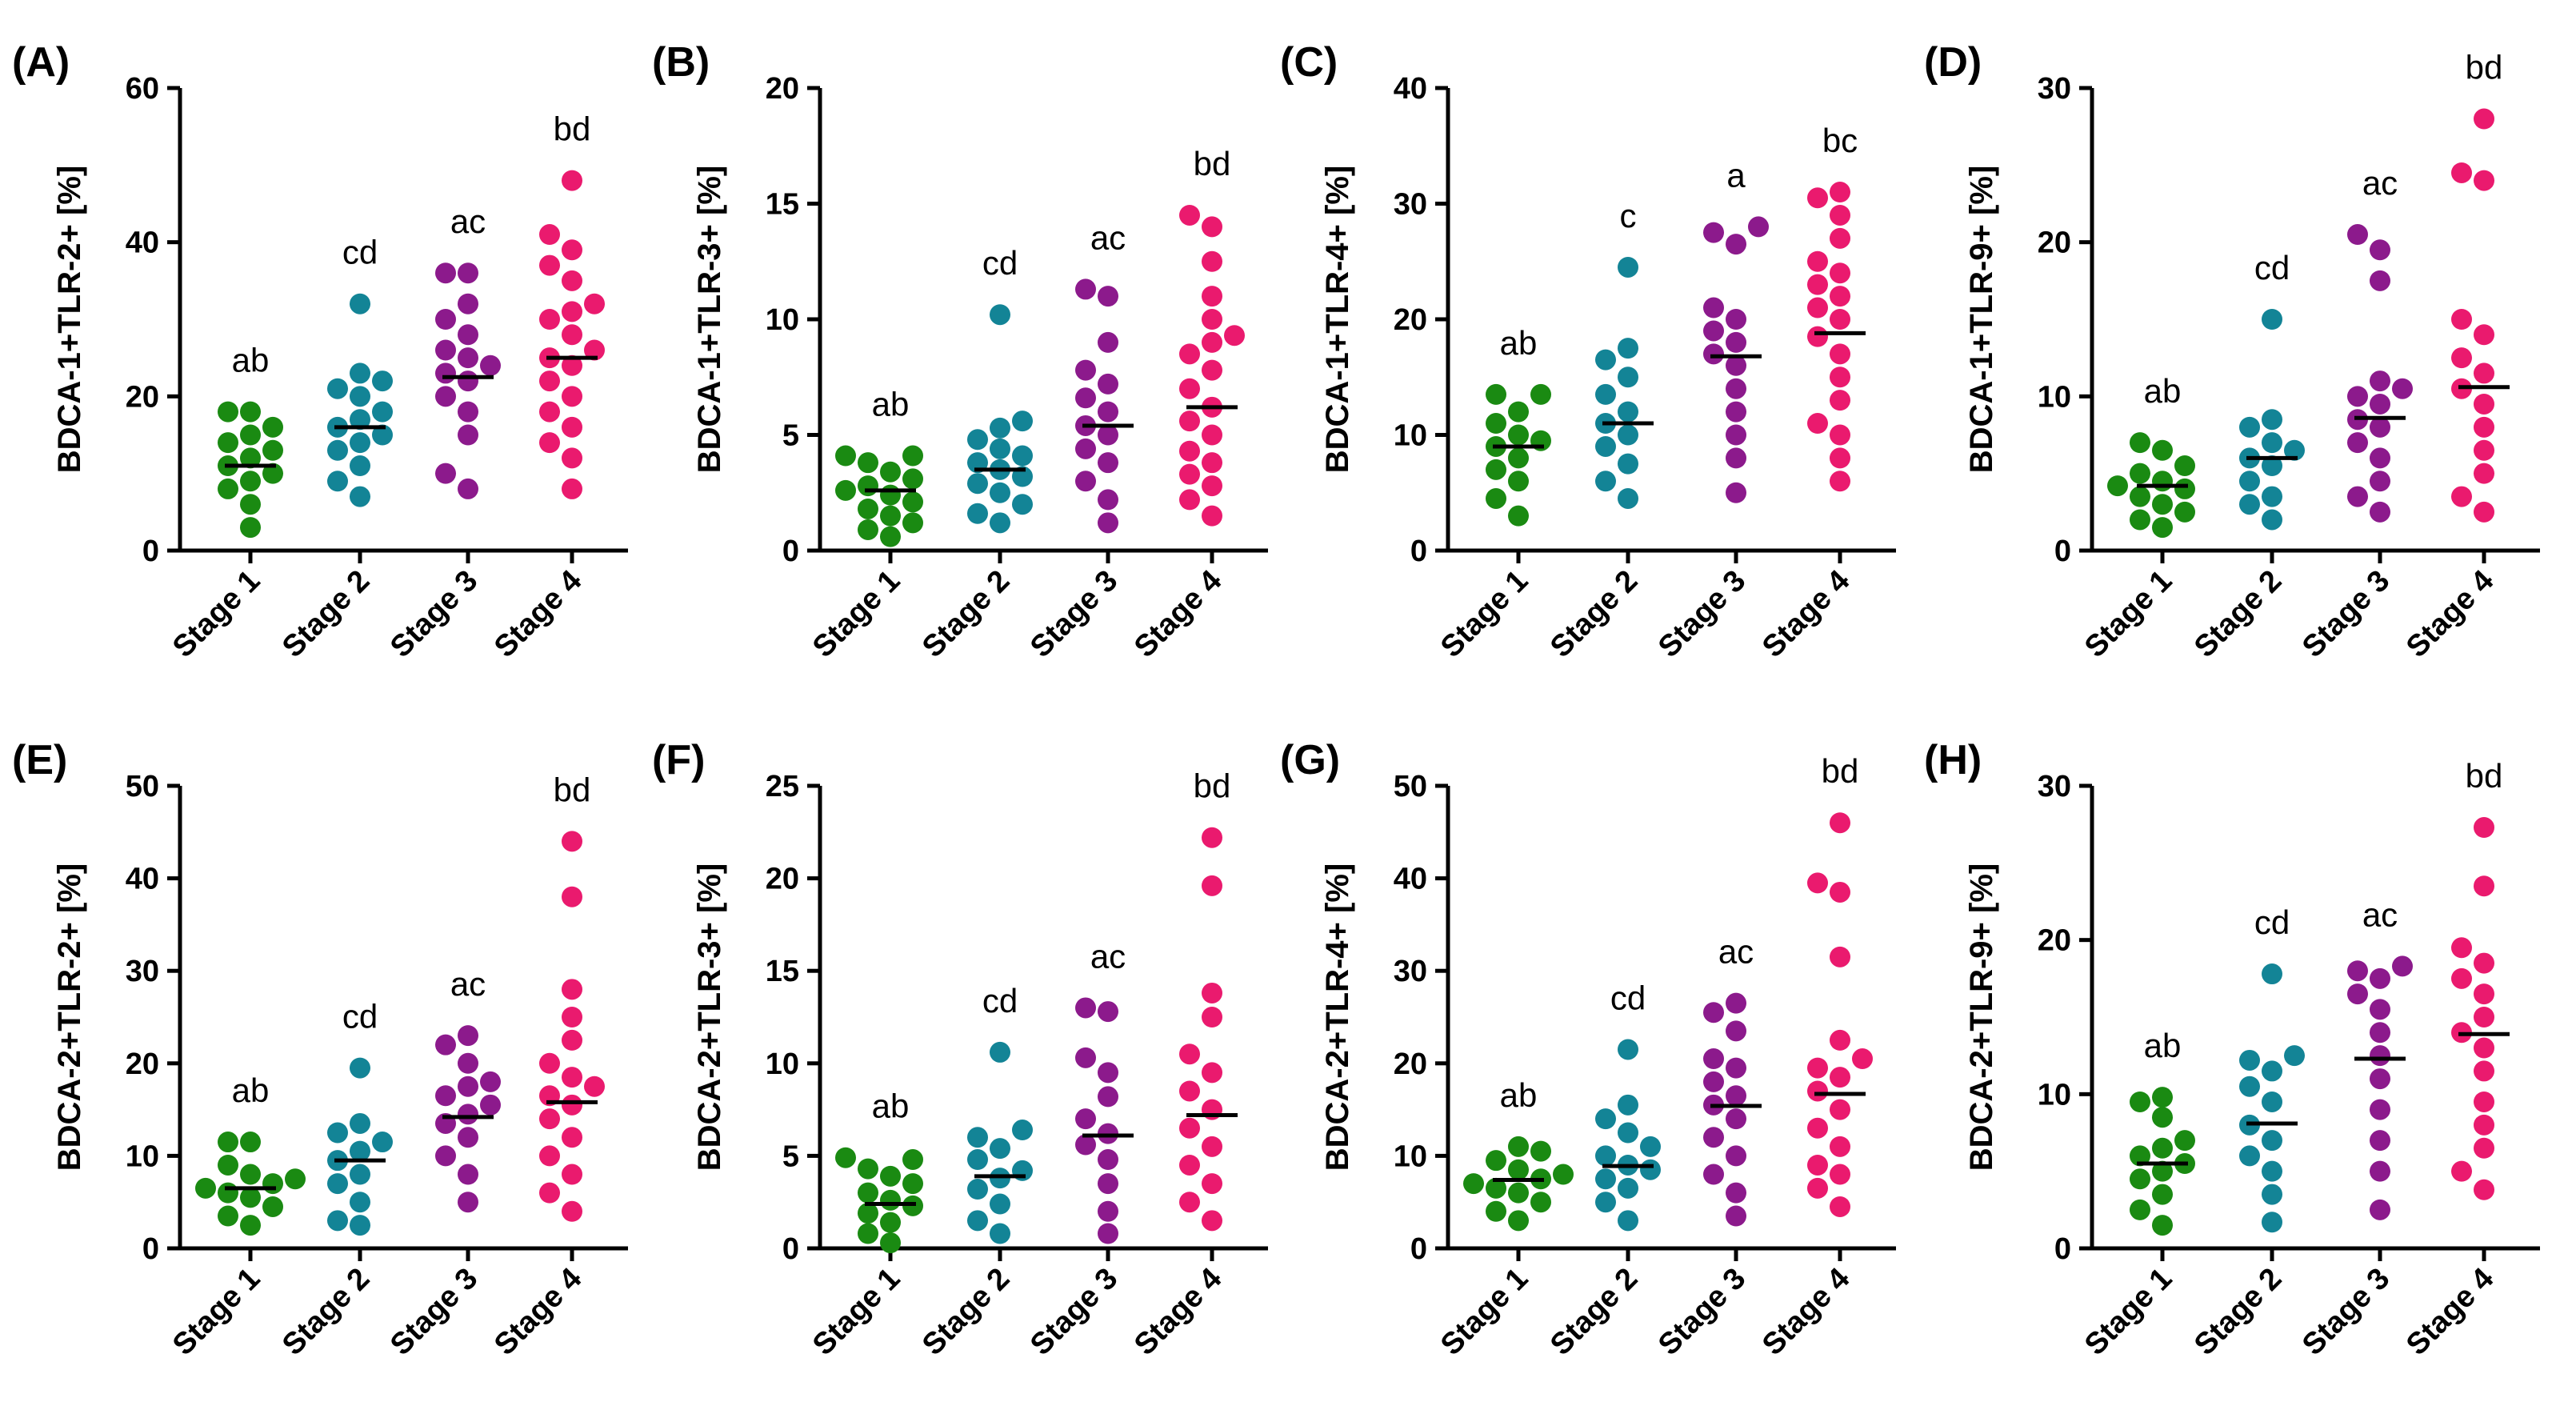 The image size is (2576, 1402). Describe the element at coordinates (1410, 205) in the screenshot. I see `y-tick-label: 30` at that location.